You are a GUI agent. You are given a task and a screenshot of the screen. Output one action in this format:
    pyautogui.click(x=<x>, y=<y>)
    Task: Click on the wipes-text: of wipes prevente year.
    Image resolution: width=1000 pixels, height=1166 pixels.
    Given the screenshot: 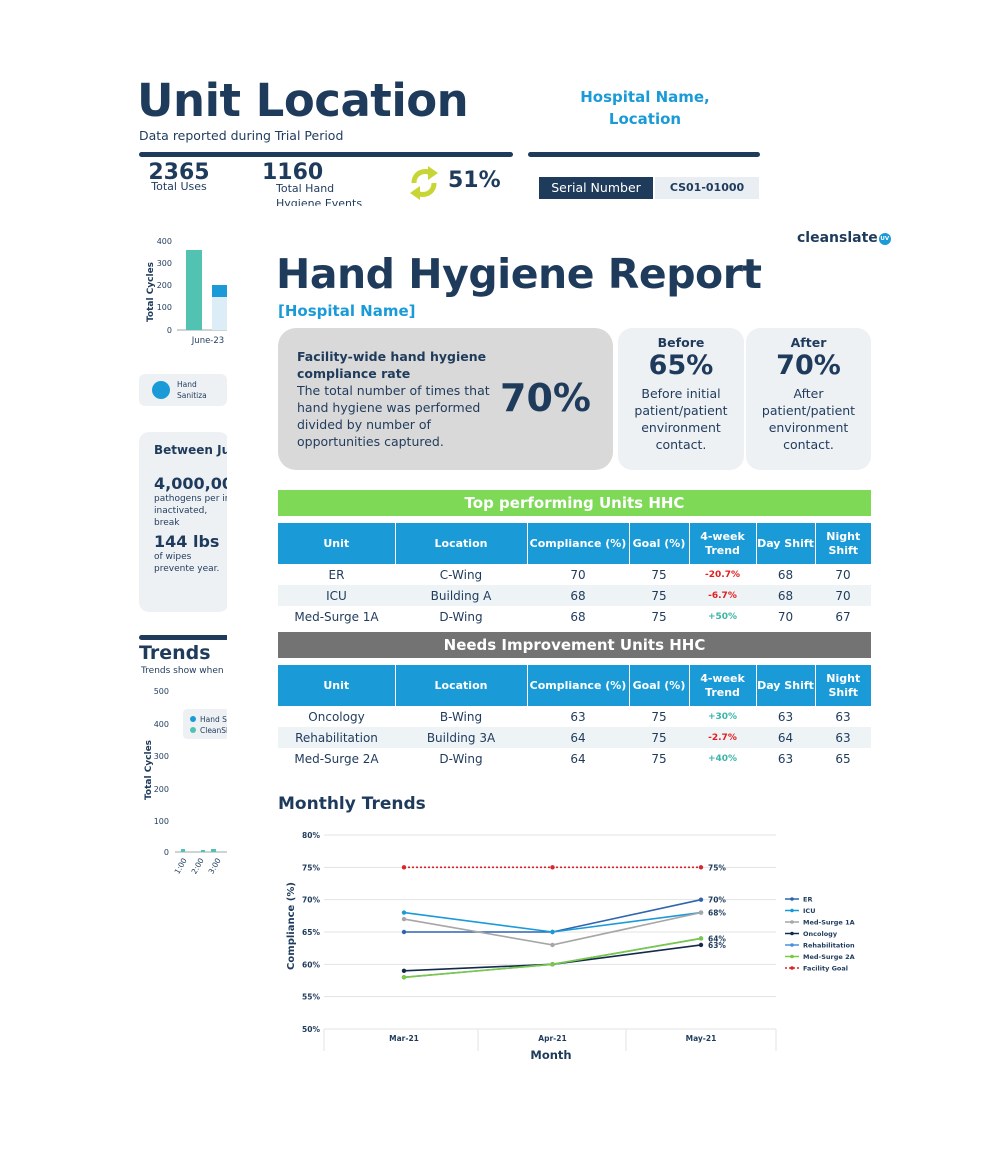 What is the action you would take?
    pyautogui.click(x=187, y=563)
    